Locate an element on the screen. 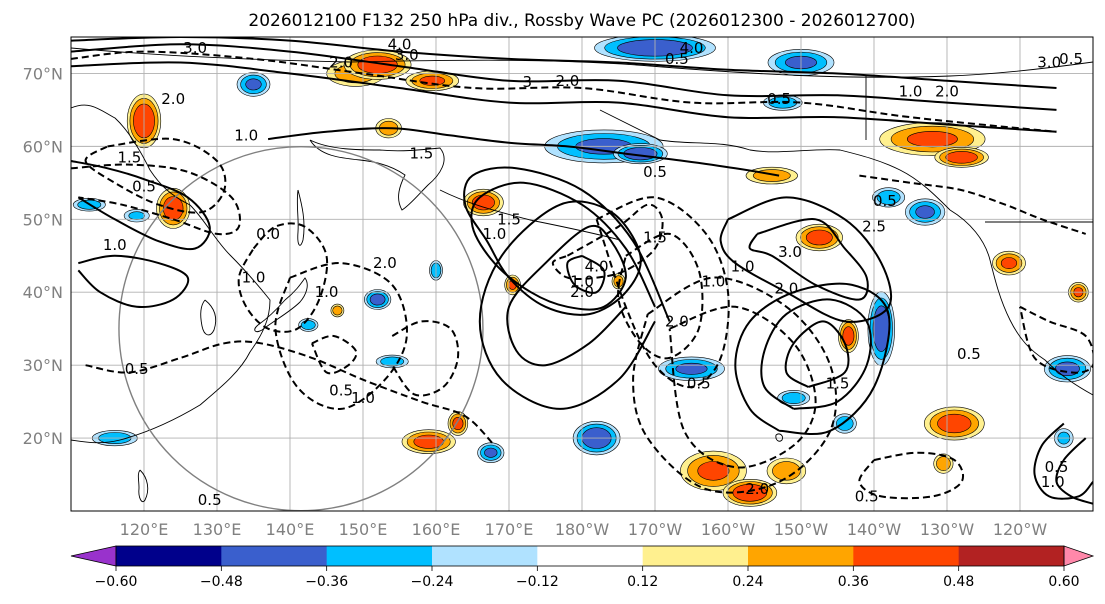  lat-tick-label: 70°N is located at coordinates (43, 73).